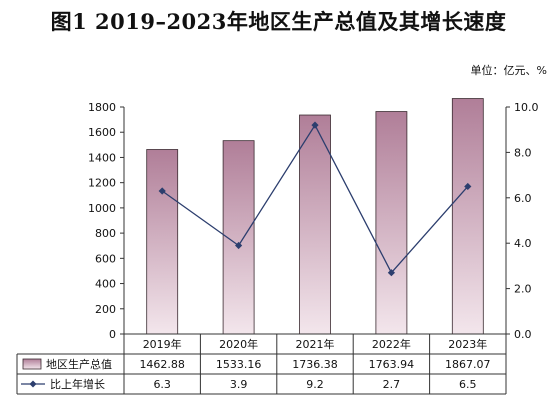 The height and width of the screenshot is (417, 557). Describe the element at coordinates (105, 233) in the screenshot. I see `left-axis-tick-label: 800` at that location.